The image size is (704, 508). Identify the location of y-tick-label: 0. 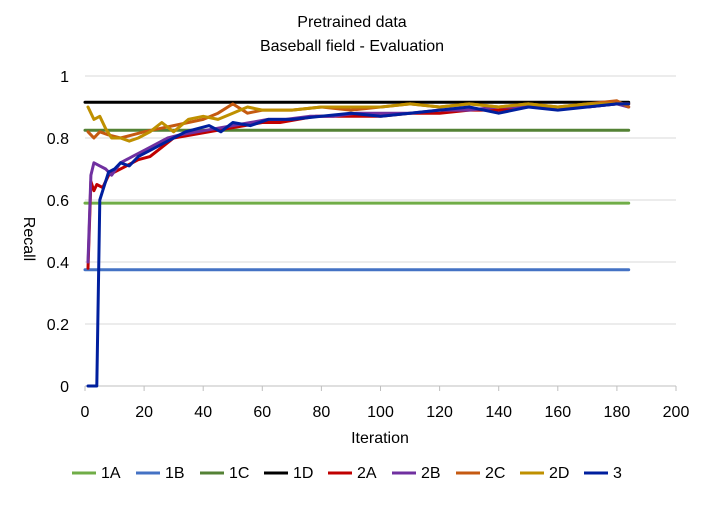
(64, 387).